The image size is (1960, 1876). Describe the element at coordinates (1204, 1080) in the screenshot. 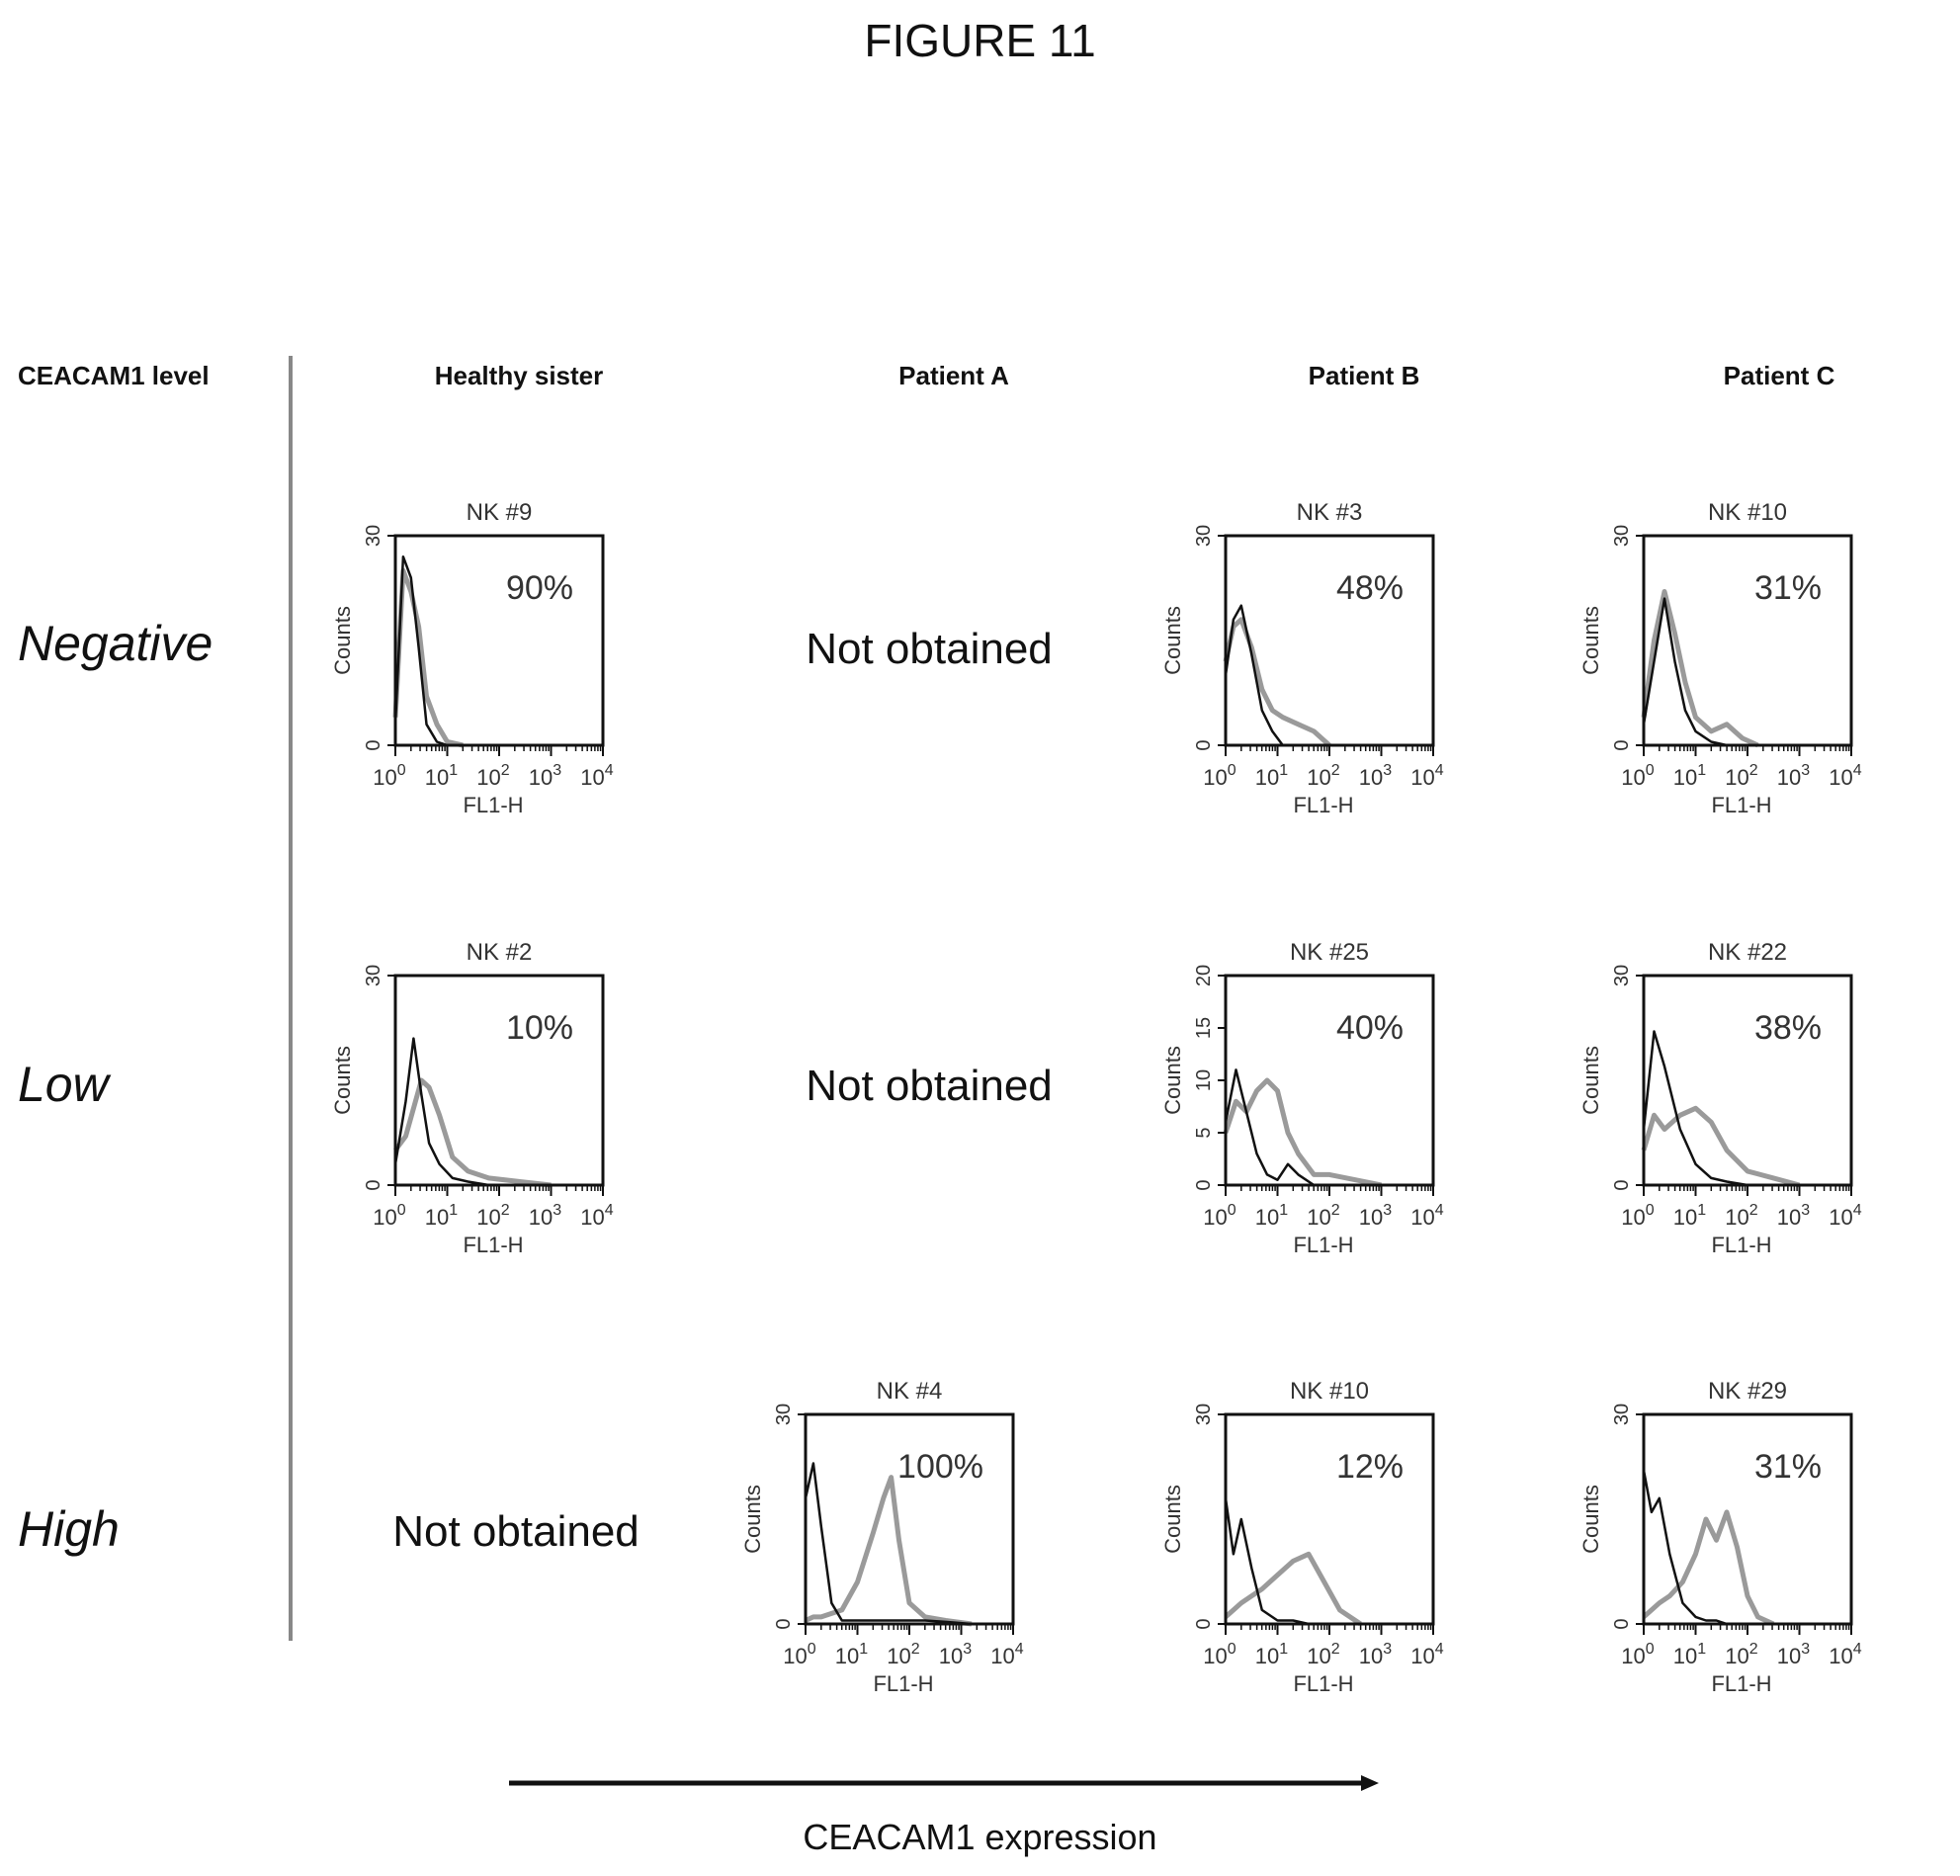

I see `y-tick-label: 10` at that location.